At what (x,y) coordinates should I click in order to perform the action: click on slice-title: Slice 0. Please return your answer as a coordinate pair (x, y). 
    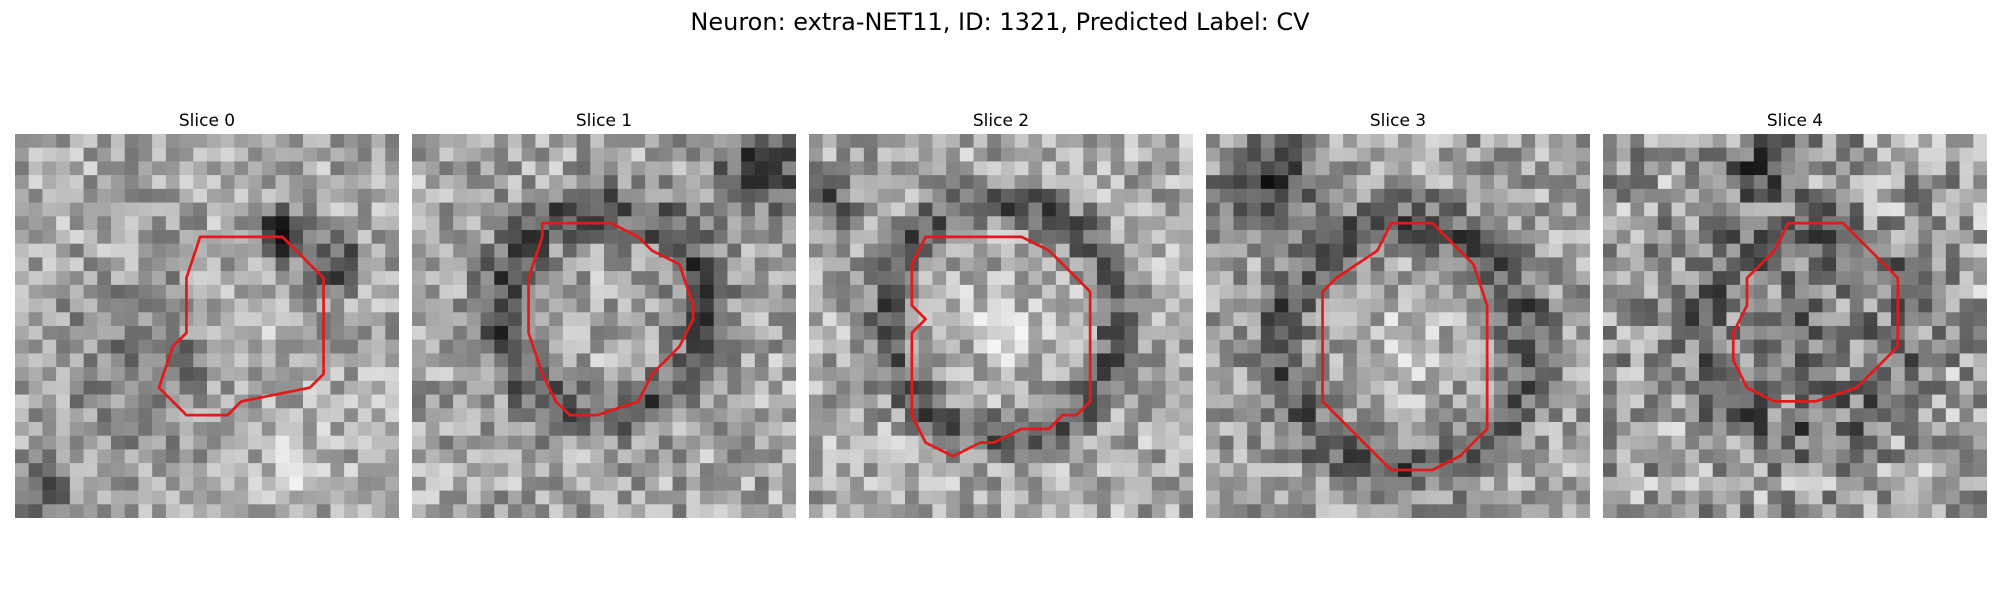
    Looking at the image, I should click on (207, 121).